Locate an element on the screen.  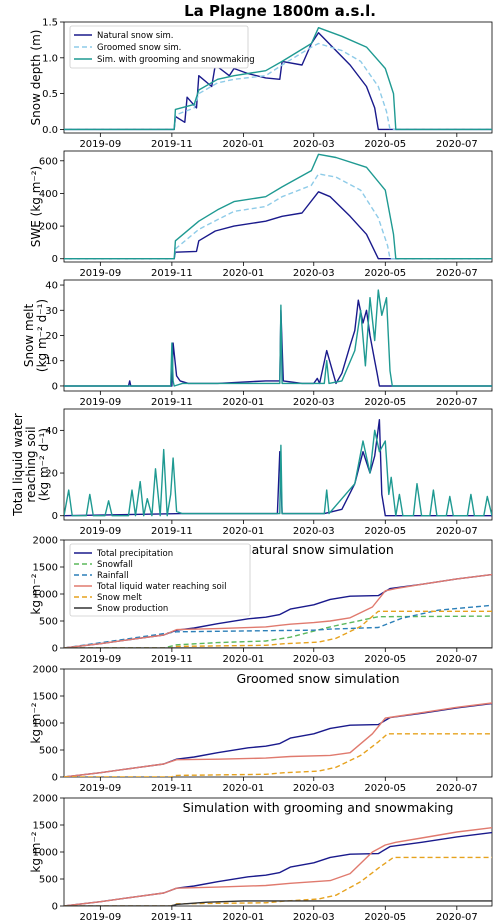
y-tick-label: 10 is located at coordinates (51, 361).